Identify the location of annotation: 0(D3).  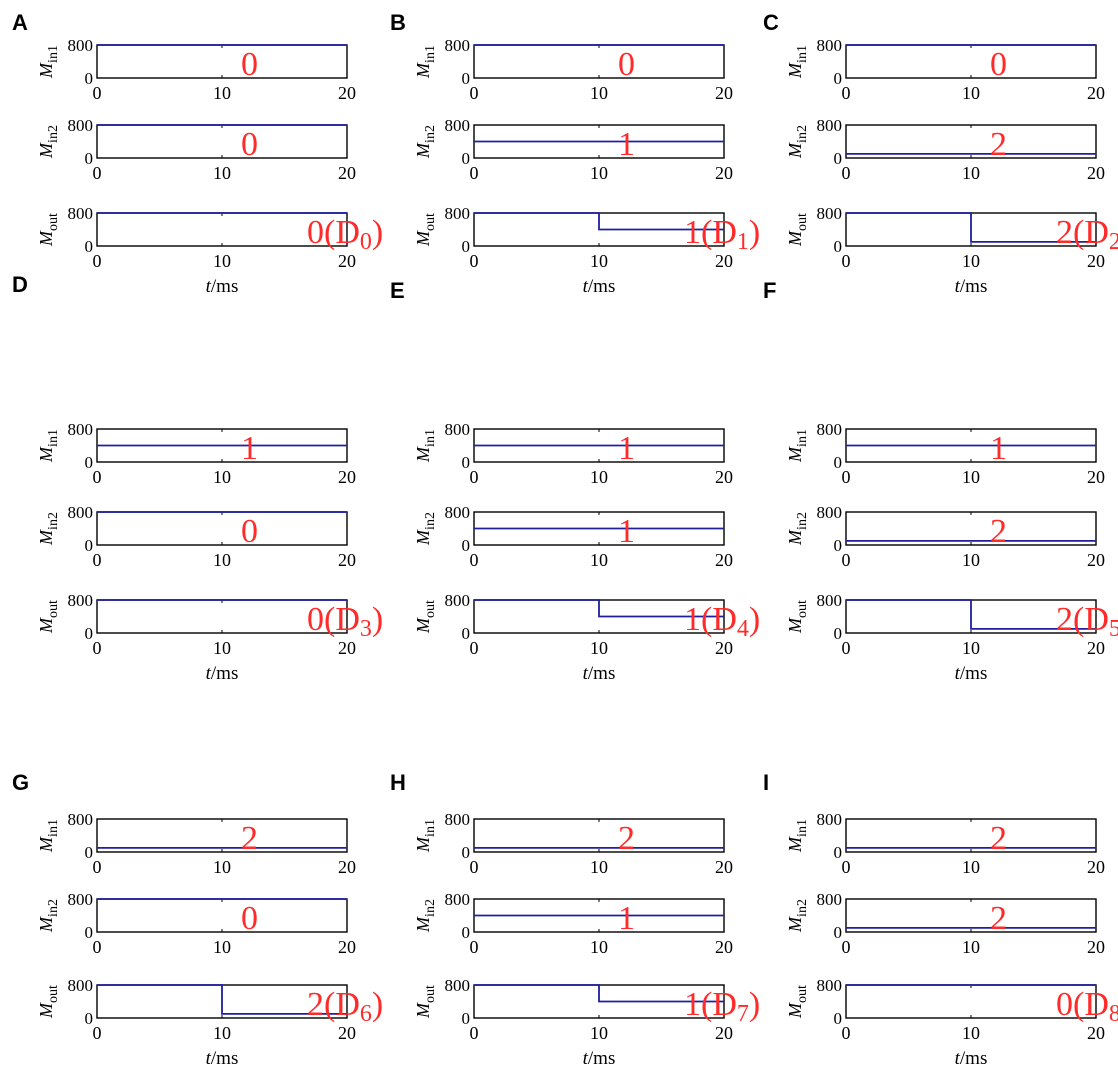
(345, 621).